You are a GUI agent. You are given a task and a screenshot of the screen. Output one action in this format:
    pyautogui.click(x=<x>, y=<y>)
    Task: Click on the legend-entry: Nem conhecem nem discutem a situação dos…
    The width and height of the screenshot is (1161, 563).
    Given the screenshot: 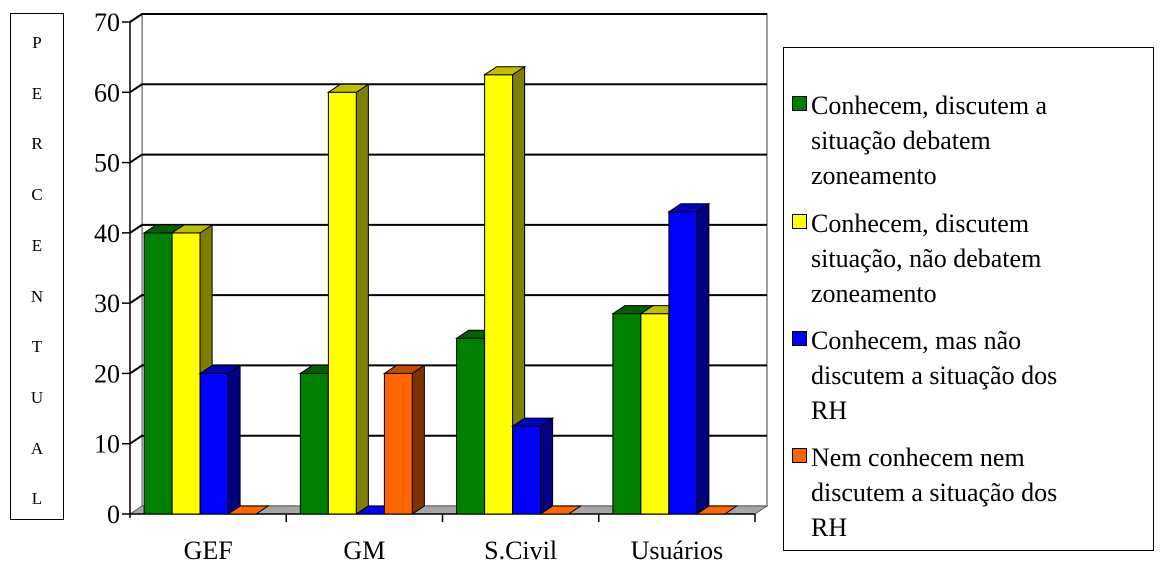 What is the action you would take?
    pyautogui.click(x=970, y=492)
    